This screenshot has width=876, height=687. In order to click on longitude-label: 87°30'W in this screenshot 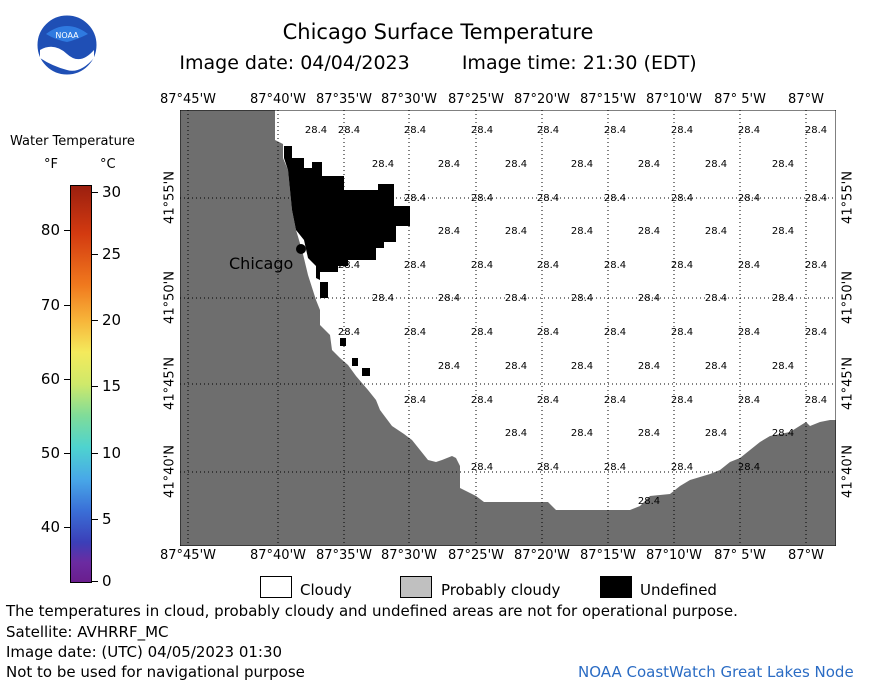, I will do `click(408, 99)`.